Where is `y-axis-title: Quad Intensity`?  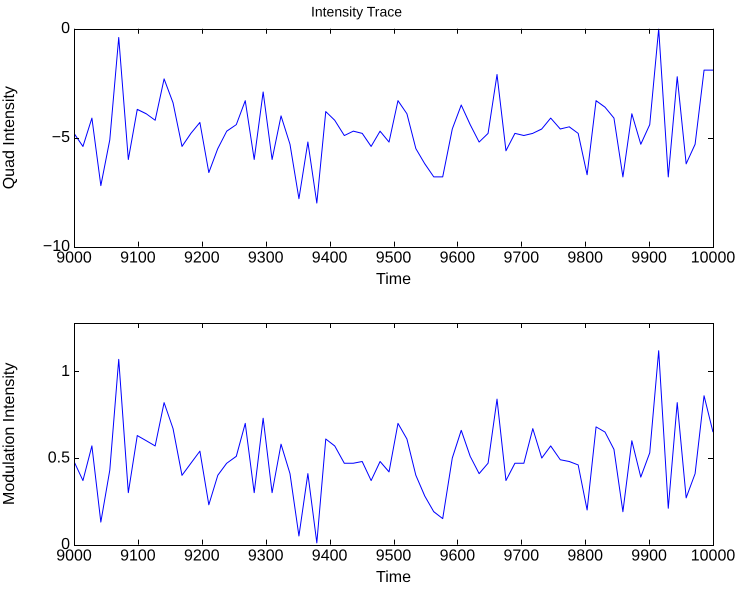
y-axis-title: Quad Intensity is located at coordinates (9, 138).